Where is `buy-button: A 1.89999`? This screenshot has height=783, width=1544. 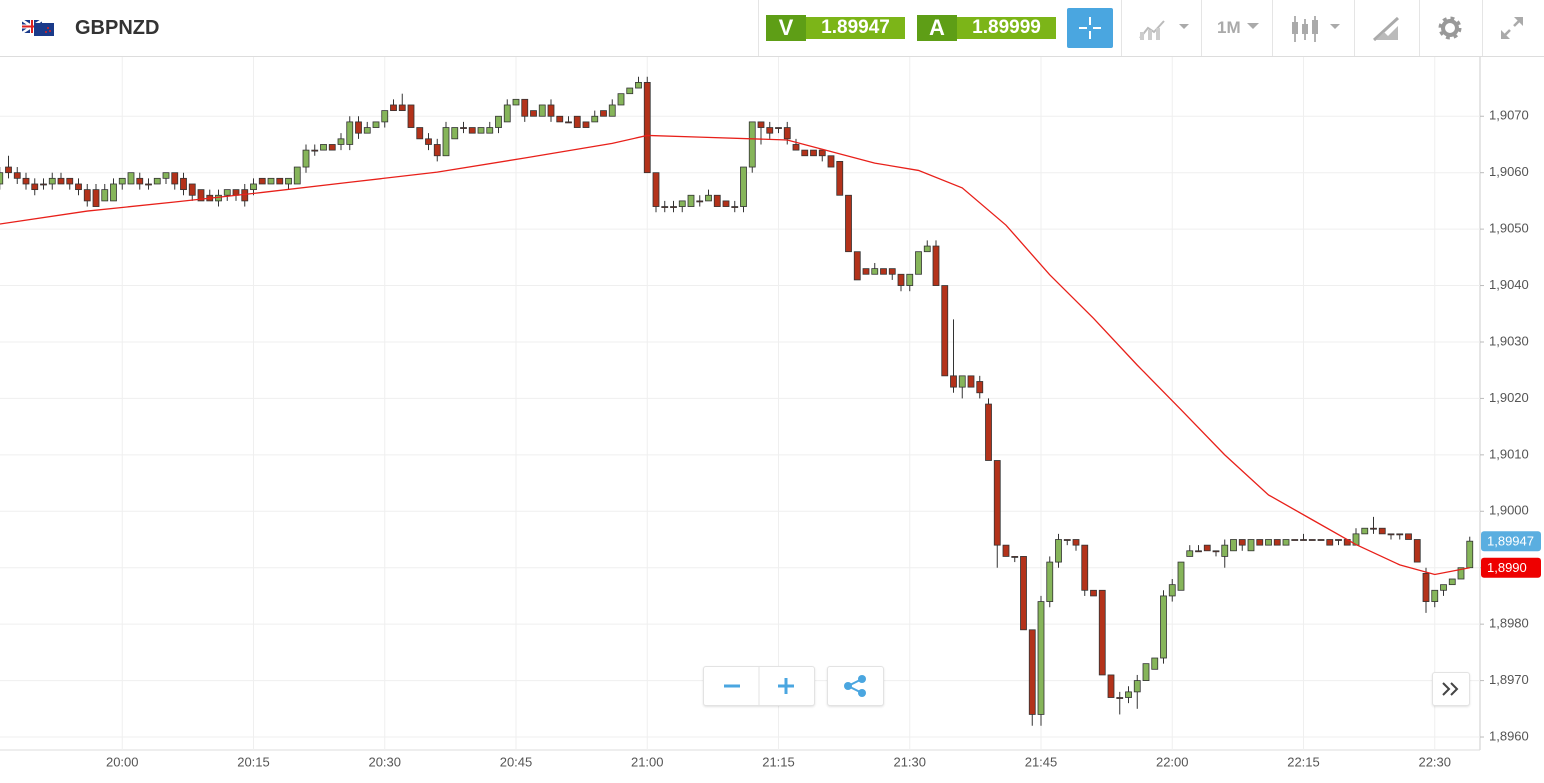 buy-button: A 1.89999 is located at coordinates (986, 28).